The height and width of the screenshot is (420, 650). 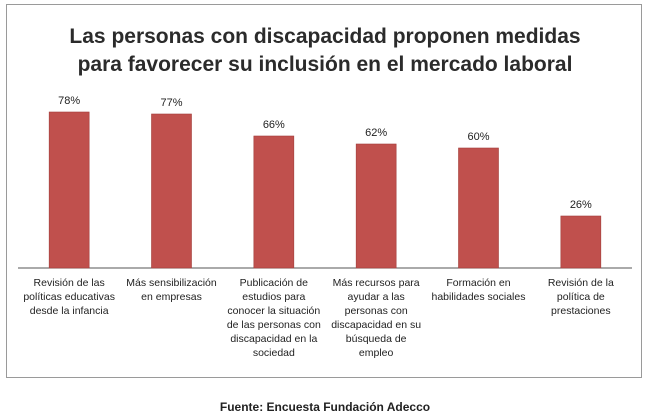 What do you see at coordinates (171, 103) in the screenshot?
I see `data-label-2: 77%` at bounding box center [171, 103].